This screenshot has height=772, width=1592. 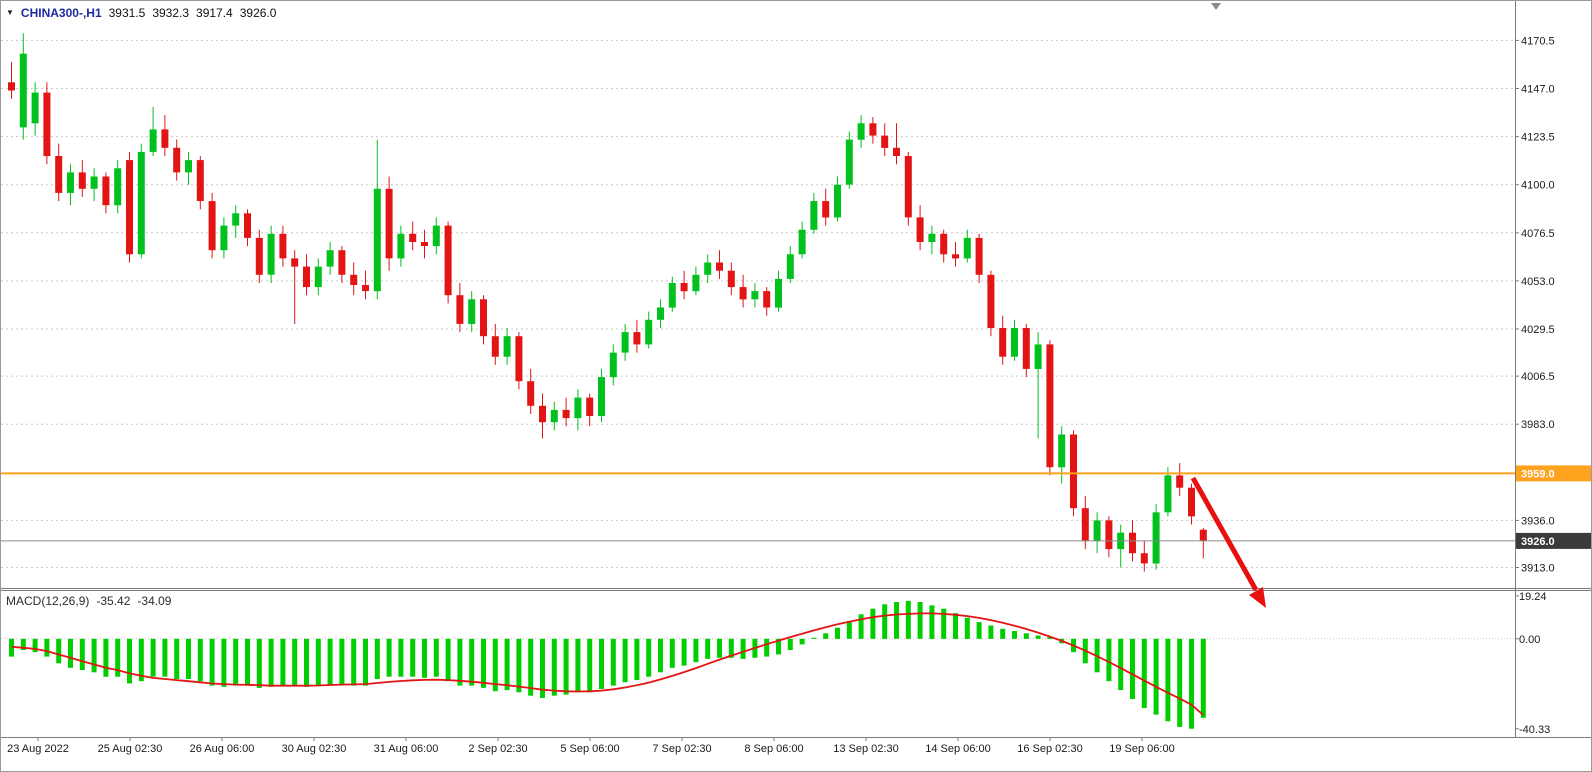 What do you see at coordinates (1538, 521) in the screenshot?
I see `svg-text: 3936.0` at bounding box center [1538, 521].